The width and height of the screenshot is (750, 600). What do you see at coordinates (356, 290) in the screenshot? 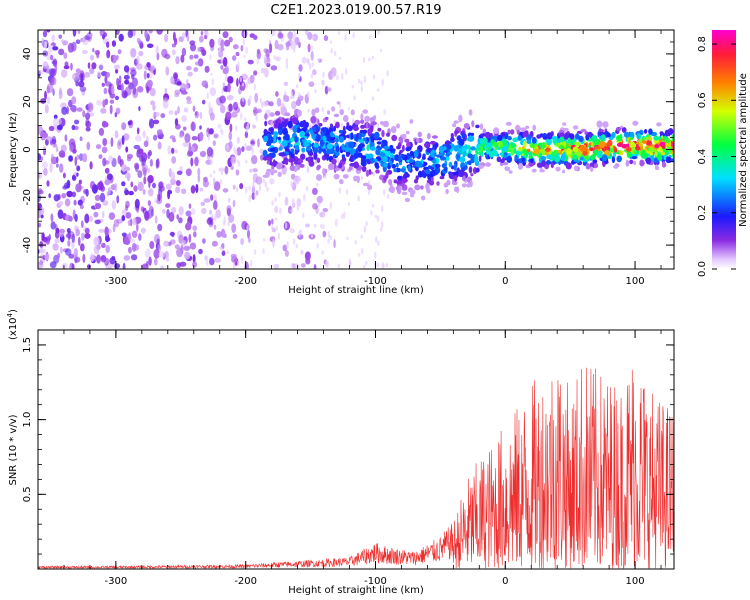
I see `heatmap-x-axis-label: Height of straight line (km)` at bounding box center [356, 290].